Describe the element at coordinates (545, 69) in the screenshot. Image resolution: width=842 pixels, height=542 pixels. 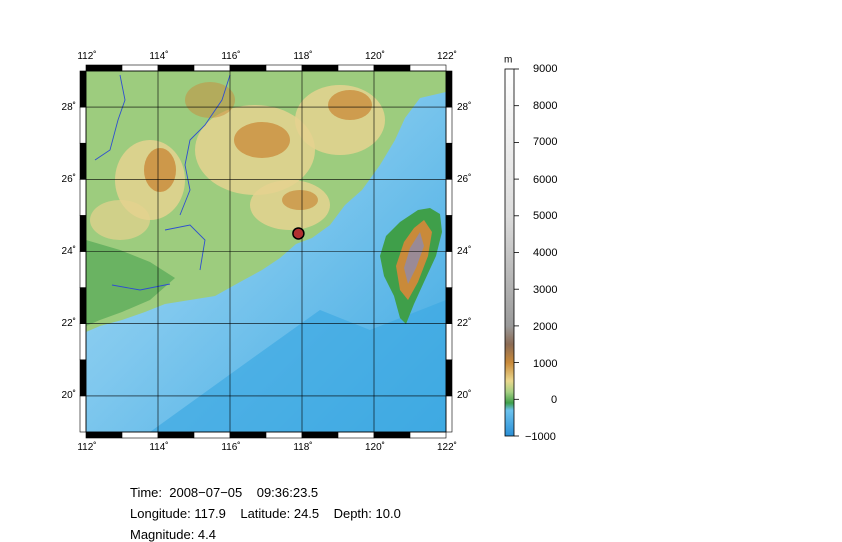
I see `colorbar-label-9000: 9000` at that location.